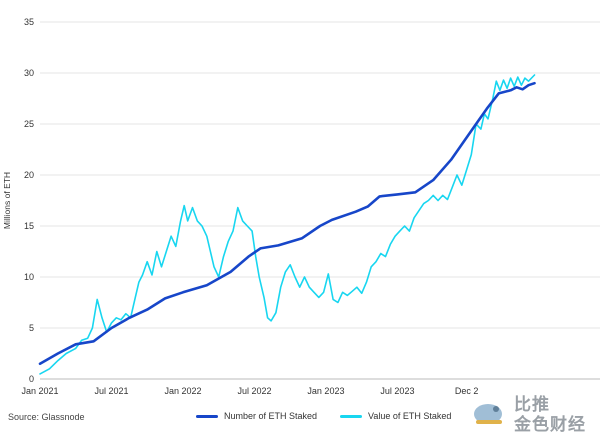 The width and height of the screenshot is (600, 438). What do you see at coordinates (488, 414) in the screenshot?
I see `watermark-logo` at bounding box center [488, 414].